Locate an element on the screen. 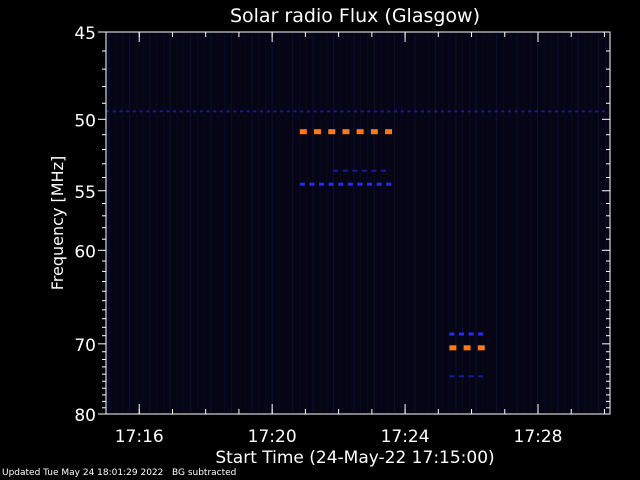  y-axis-label: Frequency [MHz] is located at coordinates (57, 223).